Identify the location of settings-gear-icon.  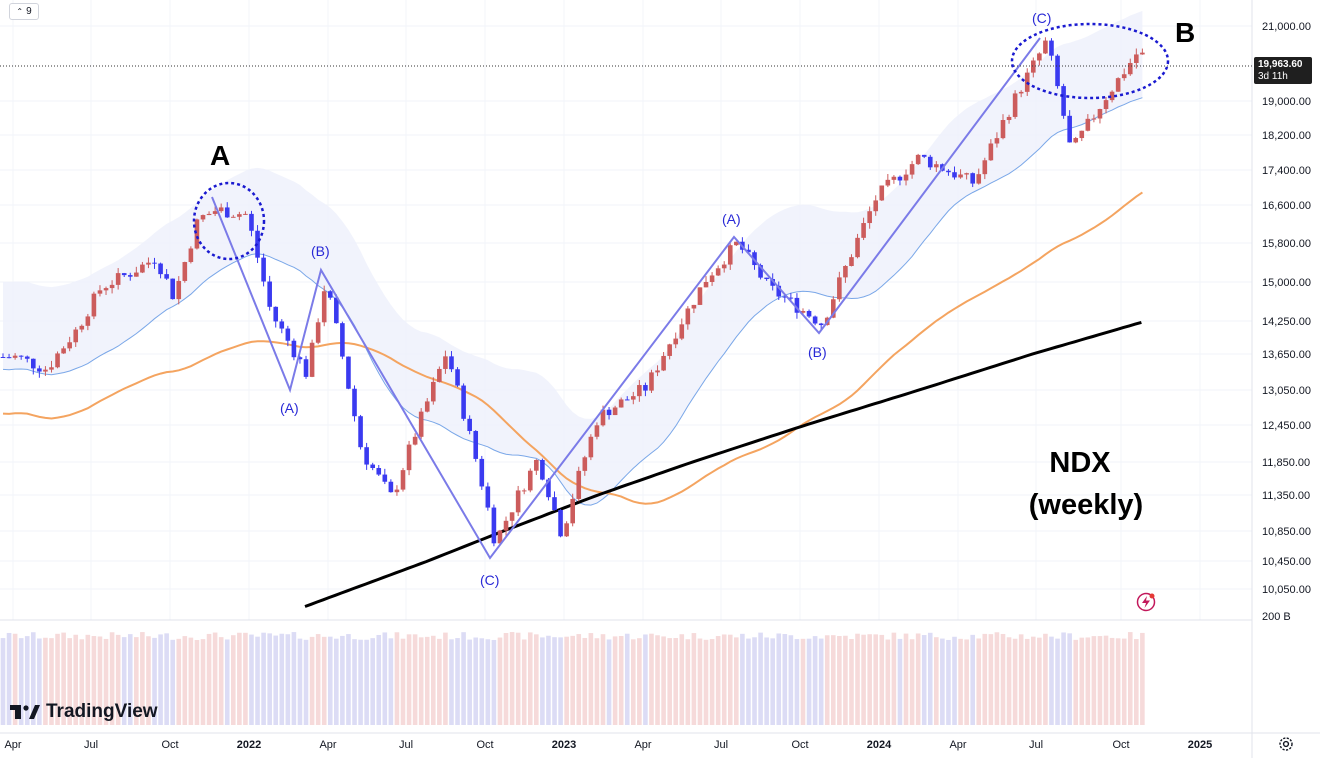
(1286, 744).